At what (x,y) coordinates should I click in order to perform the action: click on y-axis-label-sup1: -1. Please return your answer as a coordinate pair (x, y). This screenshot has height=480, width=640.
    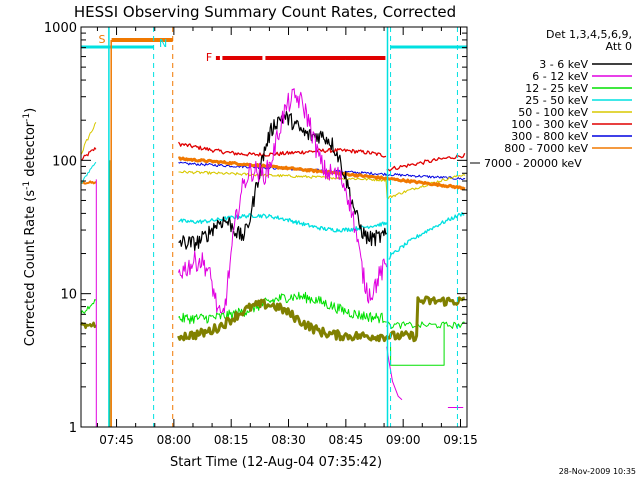
    Looking at the image, I should click on (27, 185).